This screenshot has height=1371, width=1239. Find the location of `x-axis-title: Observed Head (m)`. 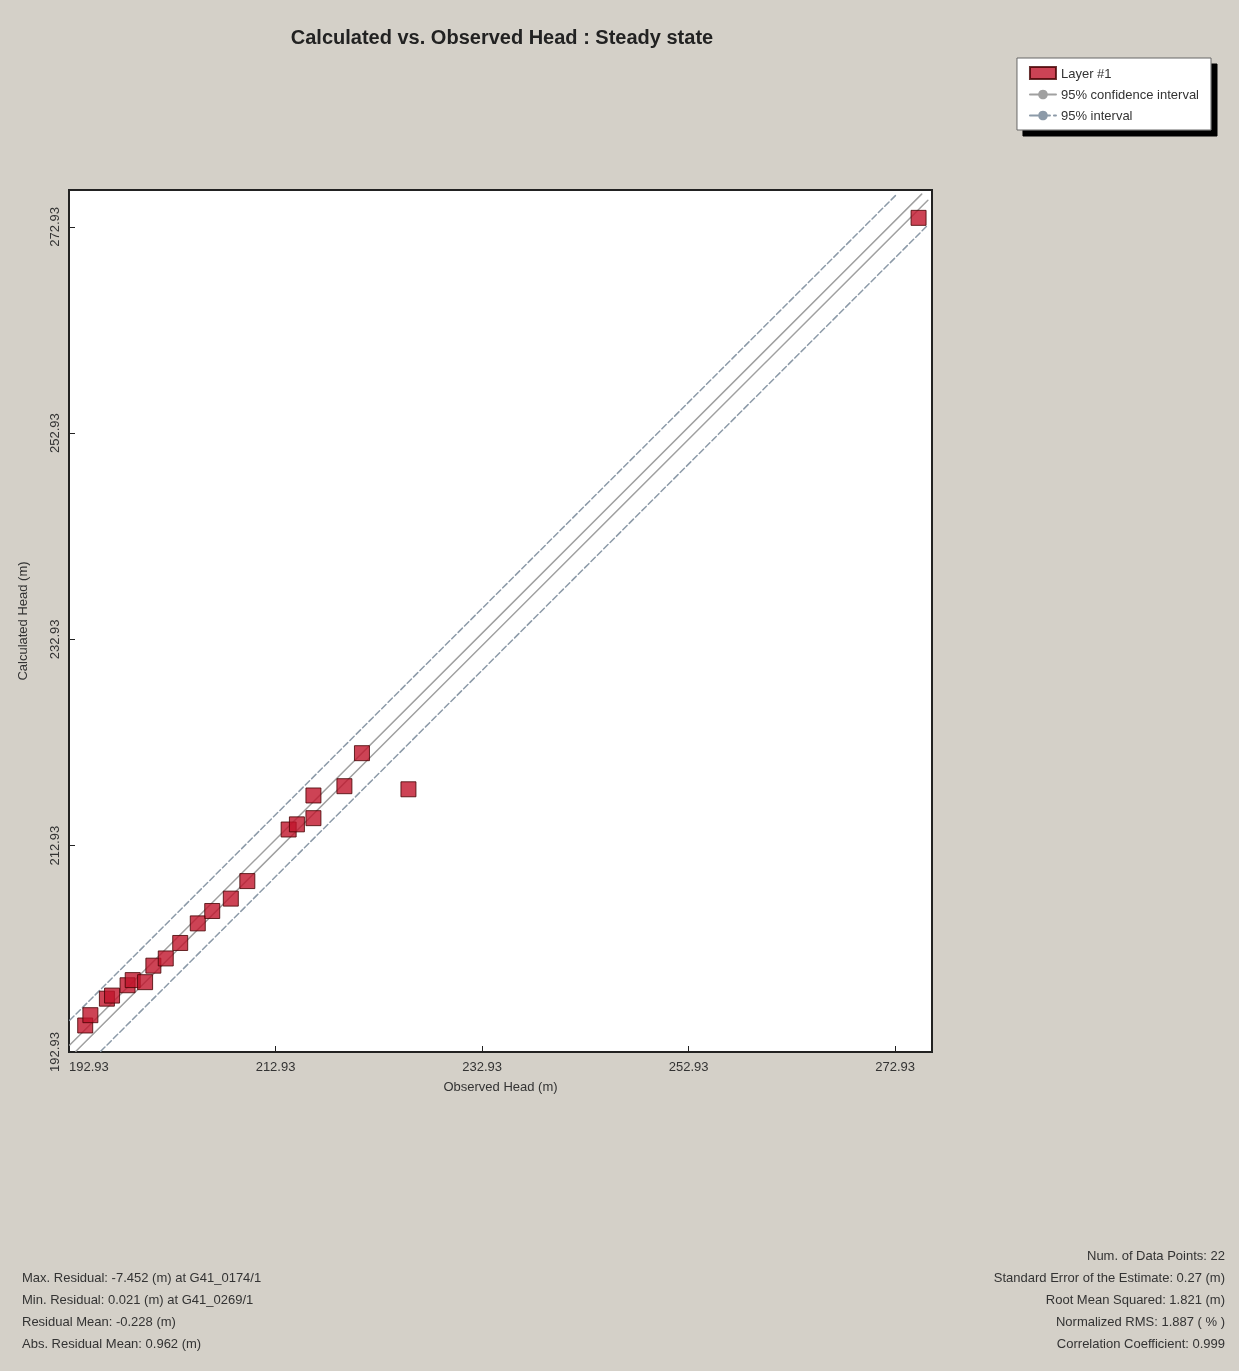

x-axis-title: Observed Head (m) is located at coordinates (500, 1086).